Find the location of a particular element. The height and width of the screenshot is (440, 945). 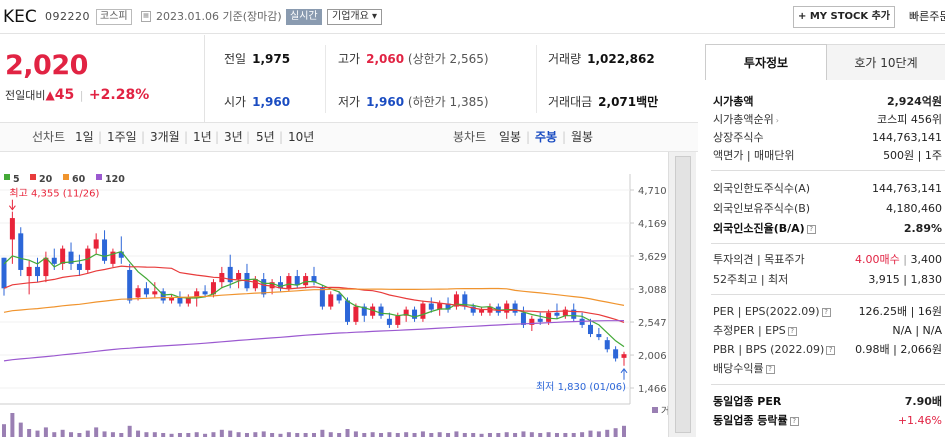

info-row-opinion: 투자의견 | 목표주가 4.00매수 | 3,400 is located at coordinates (827, 259).